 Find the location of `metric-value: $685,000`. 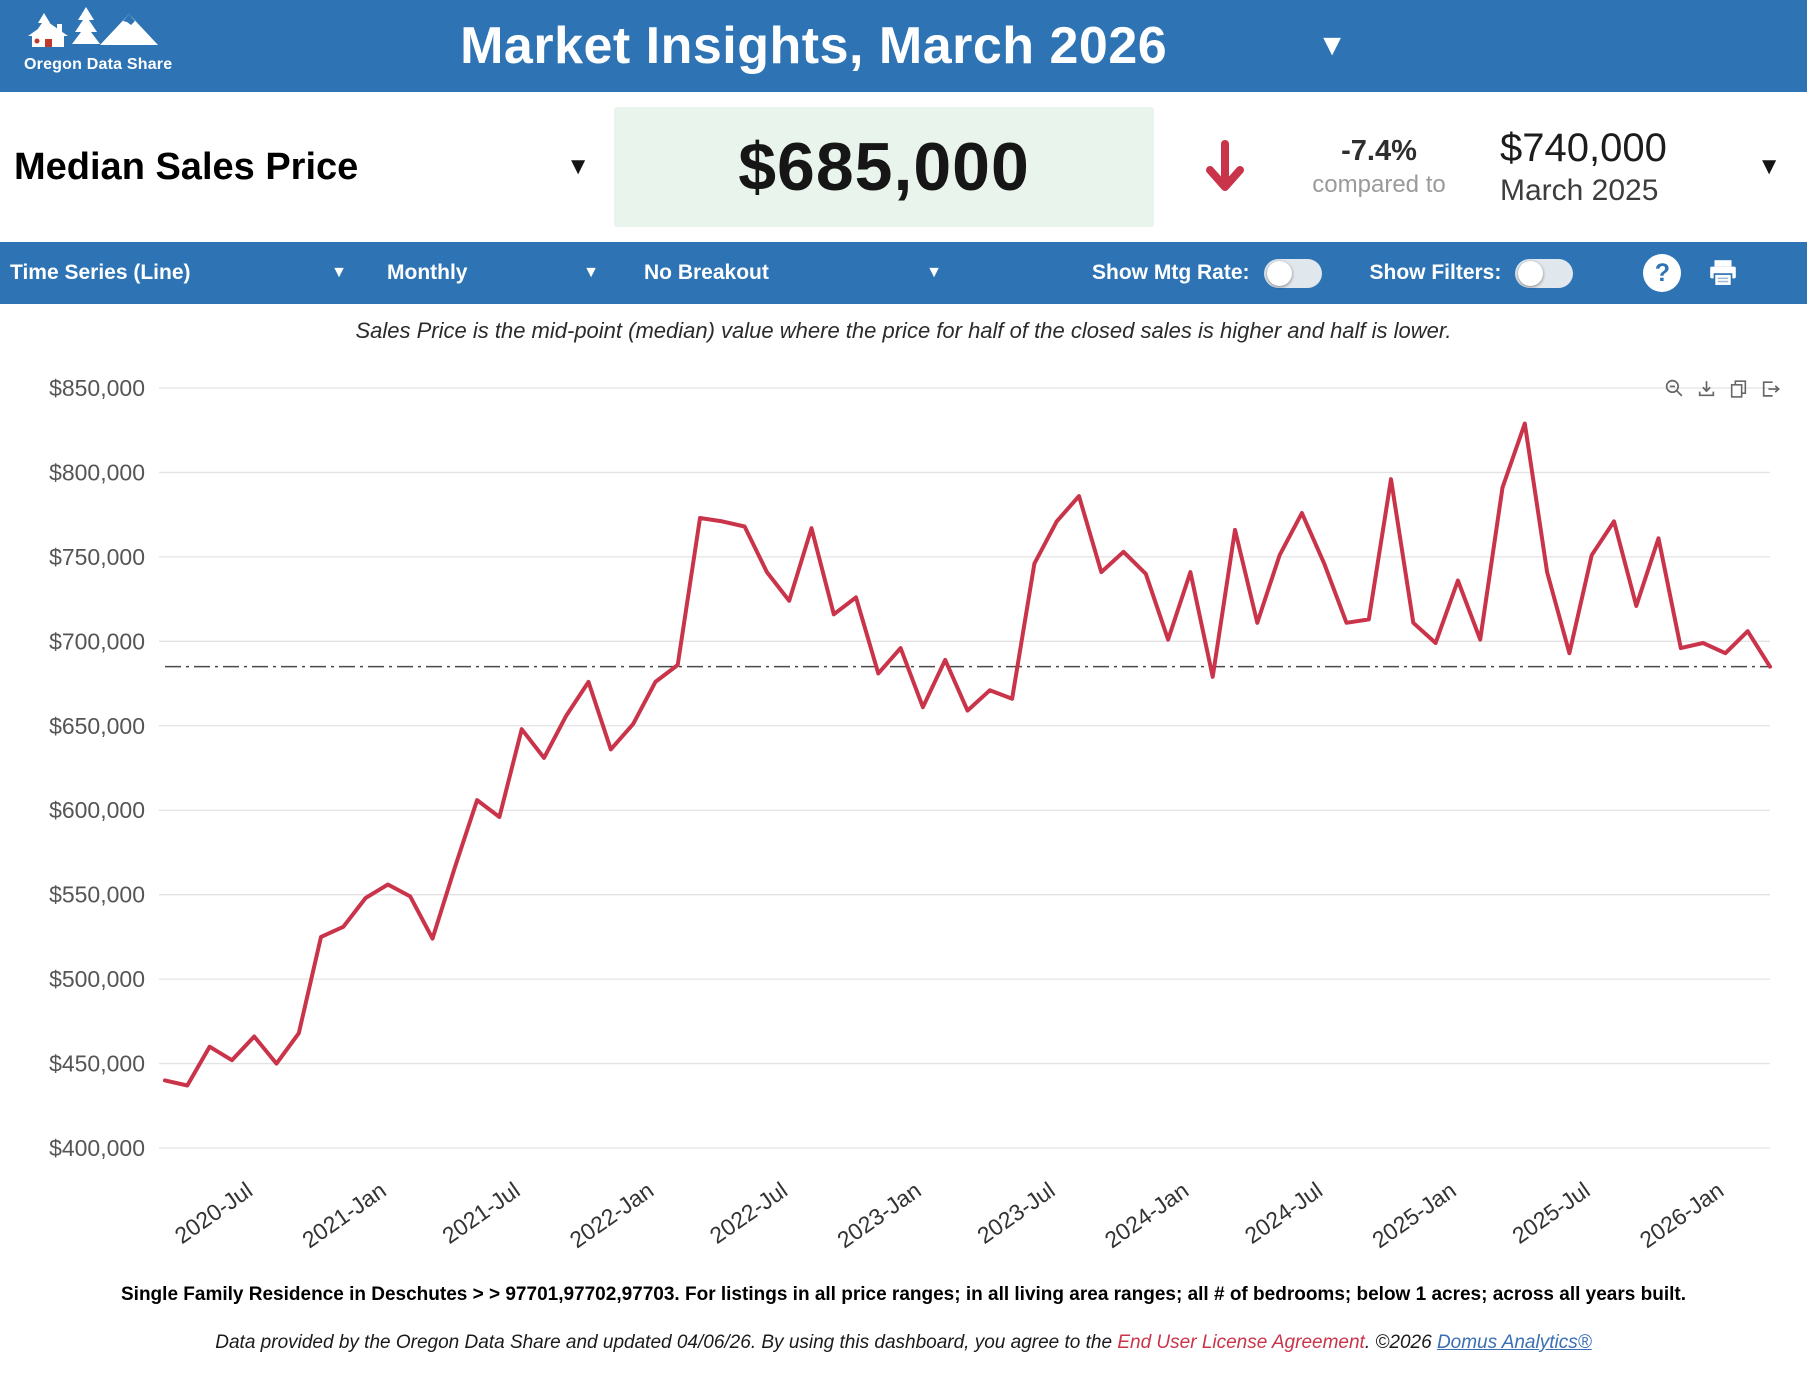

metric-value: $685,000 is located at coordinates (884, 167).